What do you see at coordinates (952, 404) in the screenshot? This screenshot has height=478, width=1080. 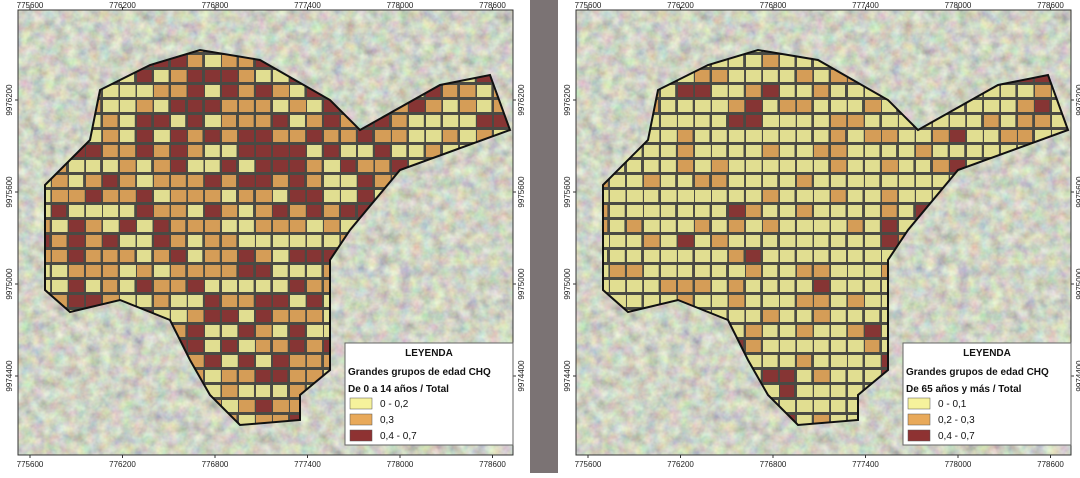 I see `legend-label: 0 - 0,1` at bounding box center [952, 404].